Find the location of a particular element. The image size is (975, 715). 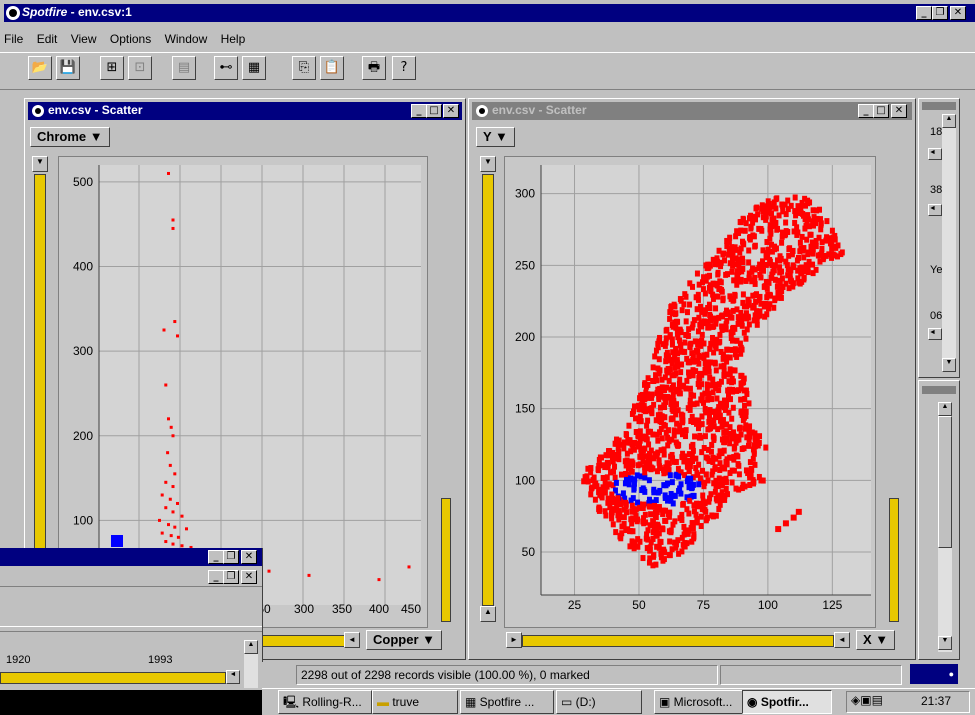

query-handle-1: ◄ is located at coordinates (935, 154).